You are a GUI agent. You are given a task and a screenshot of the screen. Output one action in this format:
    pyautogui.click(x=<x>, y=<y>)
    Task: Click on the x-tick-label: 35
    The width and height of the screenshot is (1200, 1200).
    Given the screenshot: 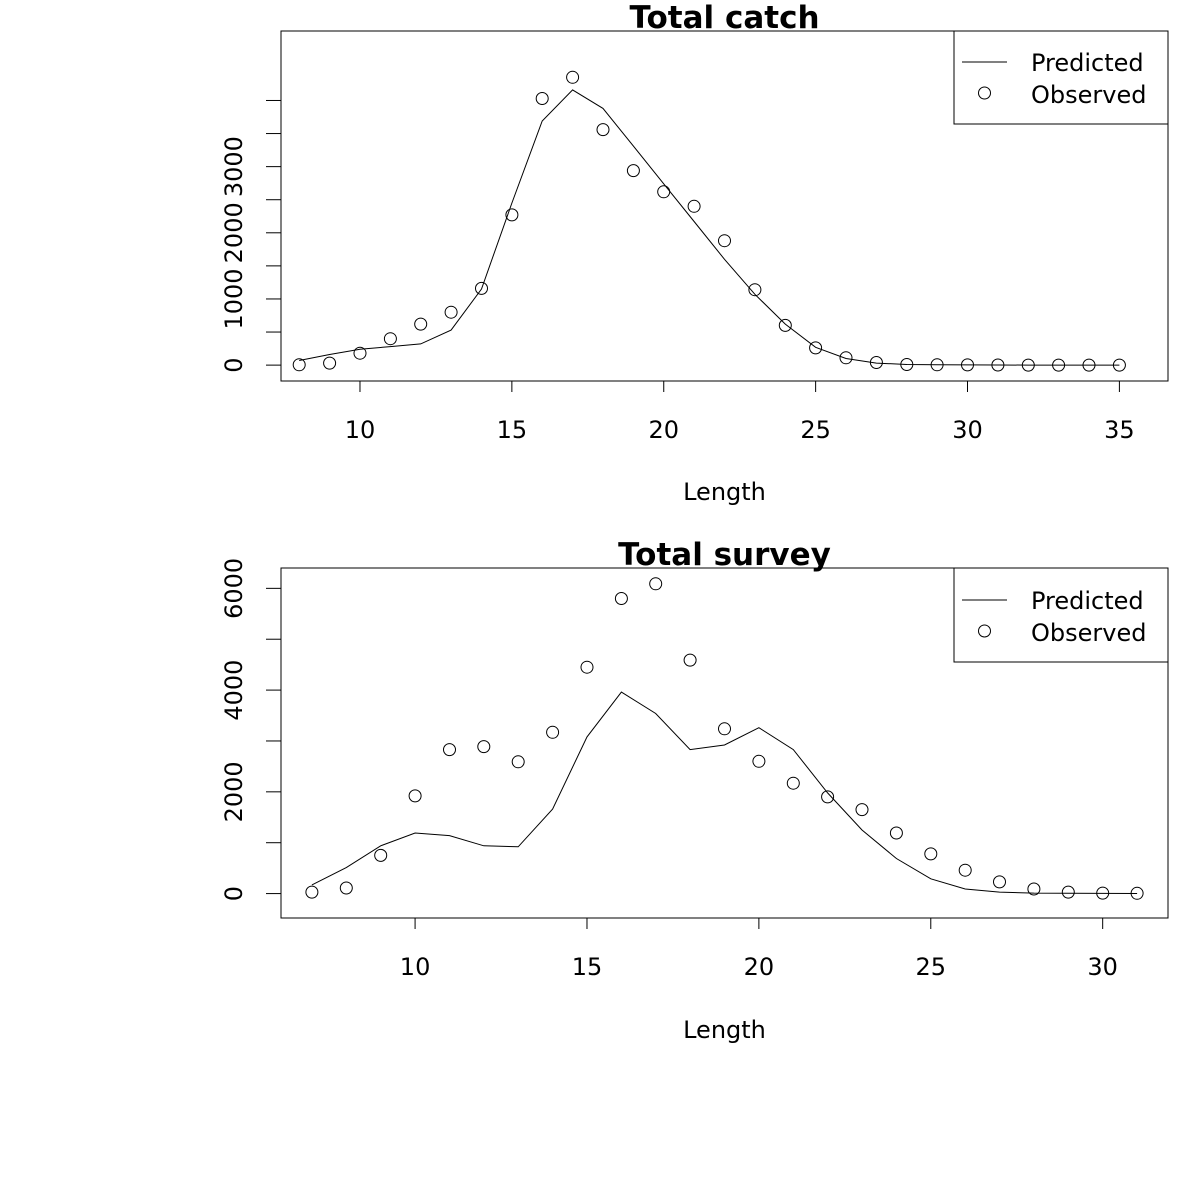 What is the action you would take?
    pyautogui.click(x=1119, y=430)
    